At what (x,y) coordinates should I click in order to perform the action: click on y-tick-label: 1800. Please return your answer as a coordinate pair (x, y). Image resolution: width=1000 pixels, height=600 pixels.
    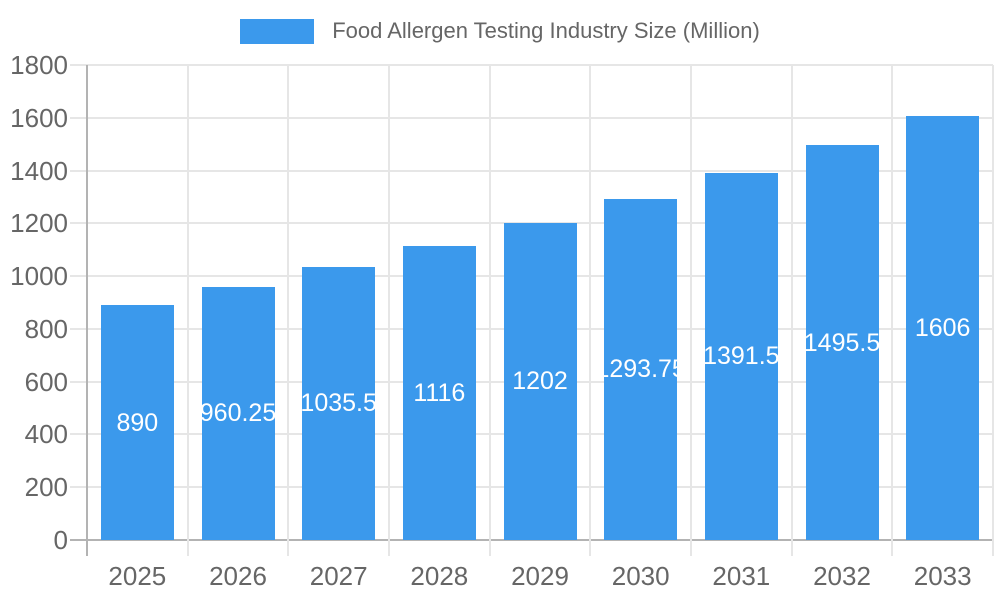
    Looking at the image, I should click on (39, 65).